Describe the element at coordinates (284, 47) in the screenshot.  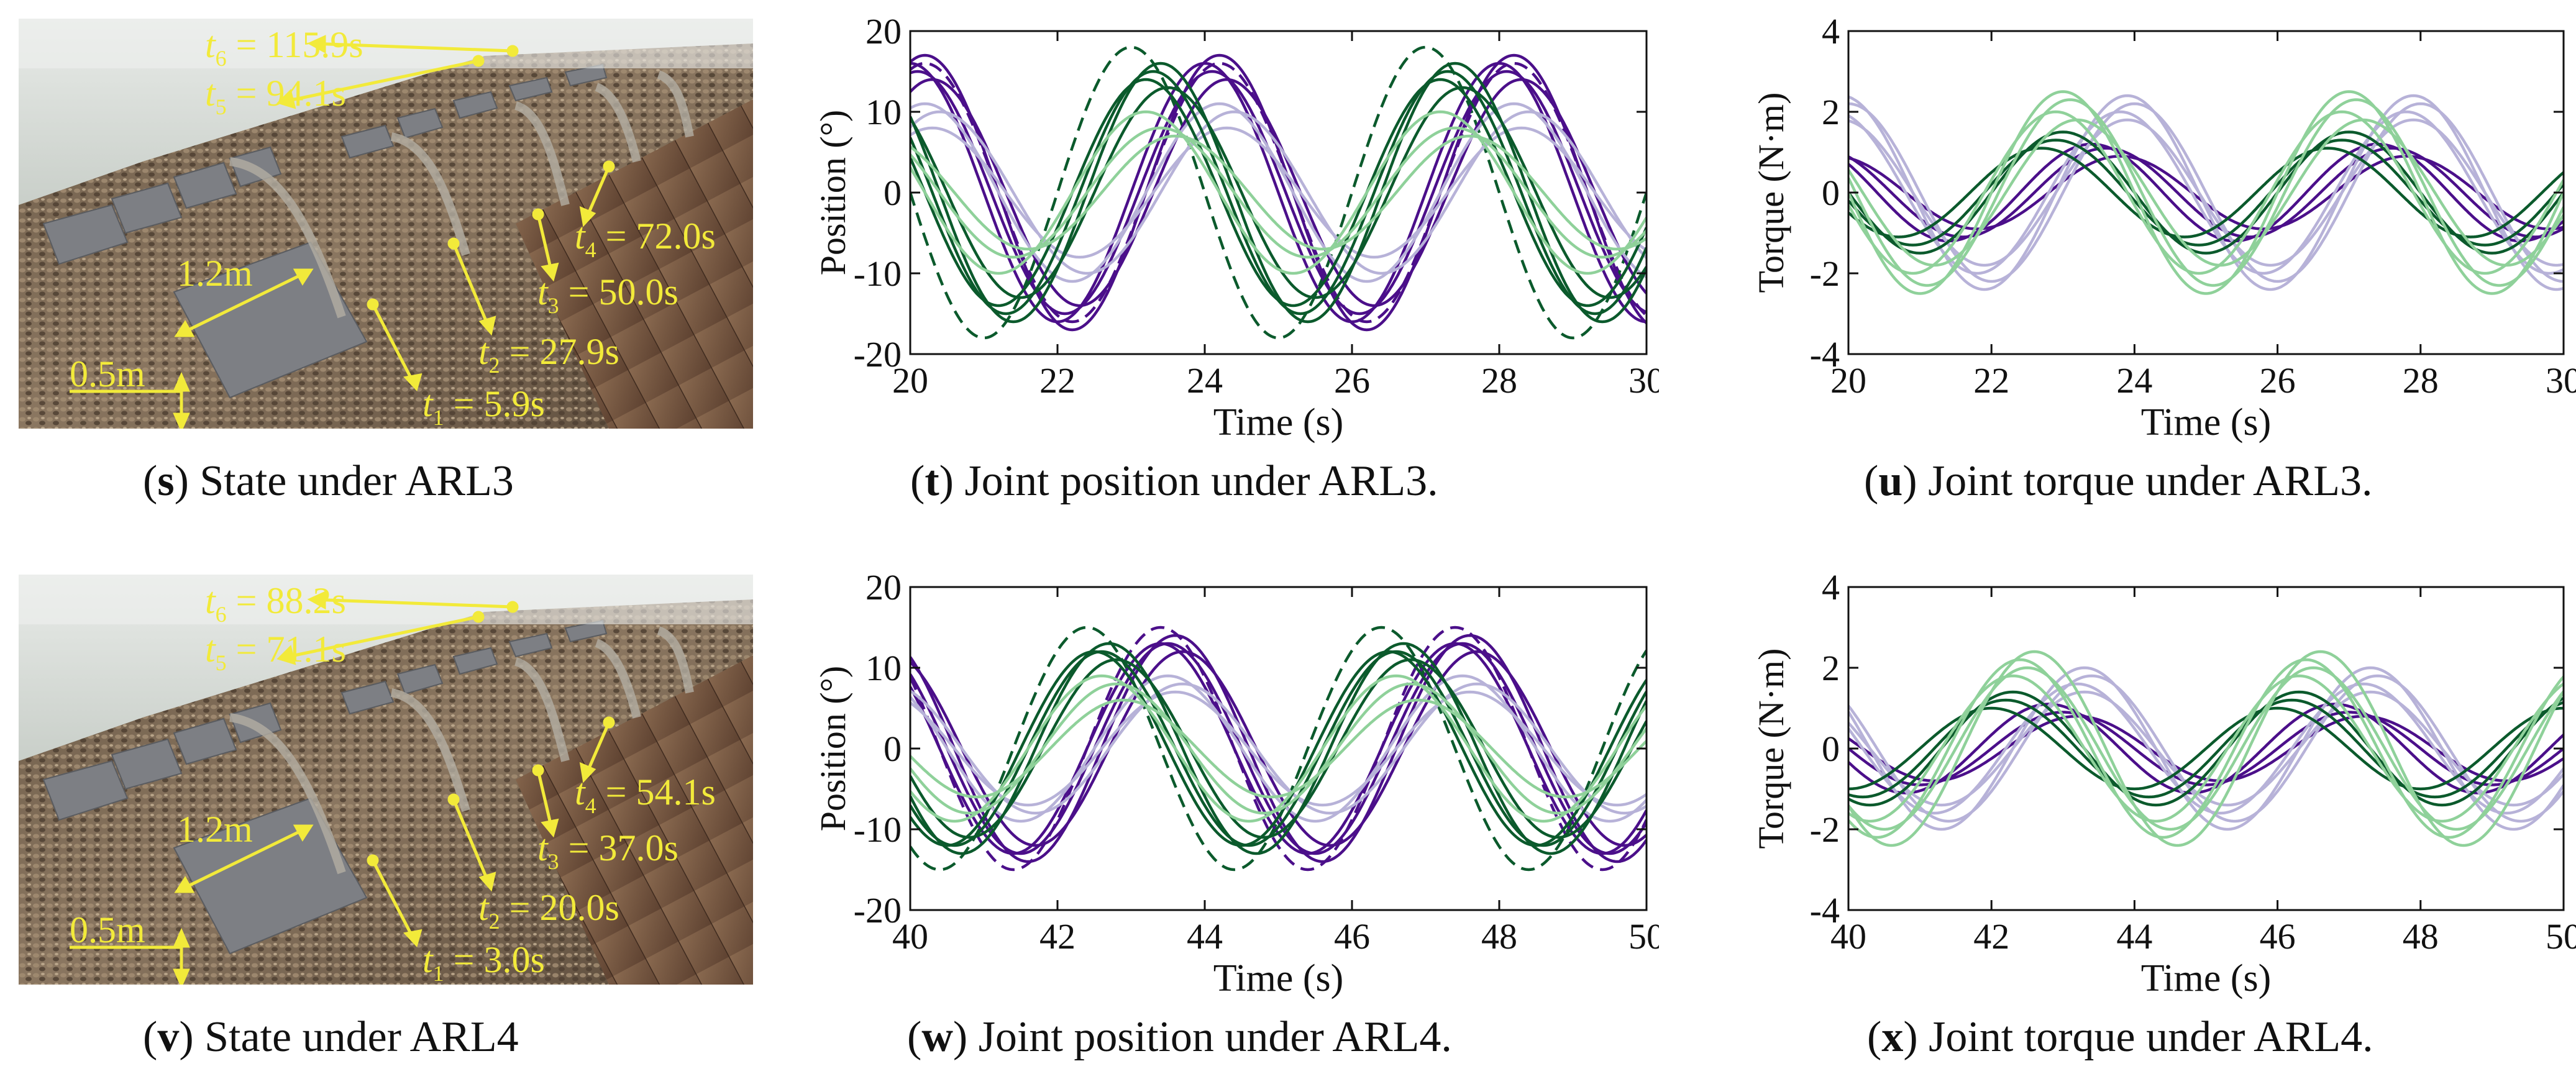
I see `svg-text: t6 = 115.9s` at that location.